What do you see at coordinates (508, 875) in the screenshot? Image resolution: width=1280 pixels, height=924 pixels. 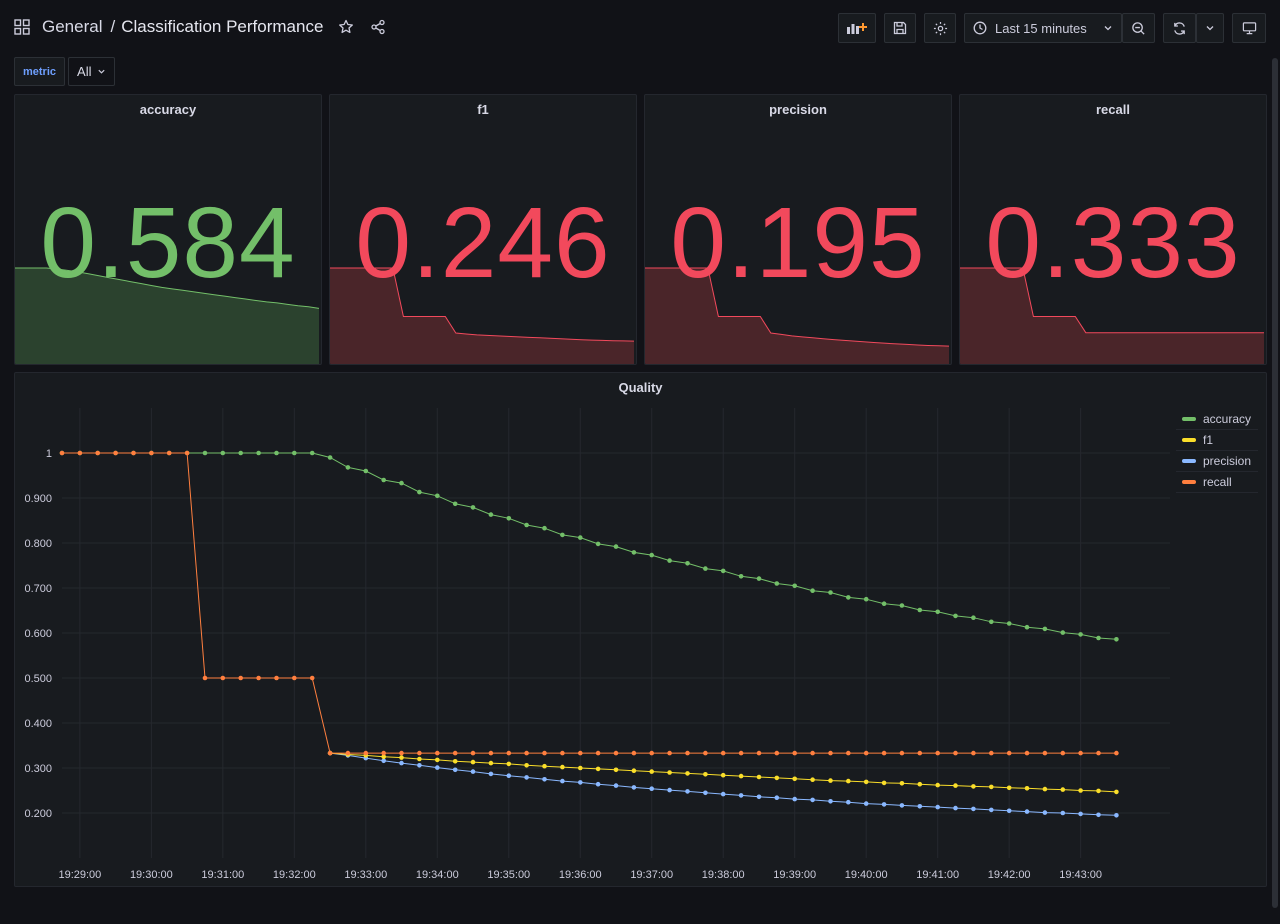 I see `x-tick-label: 19:35:00` at bounding box center [508, 875].